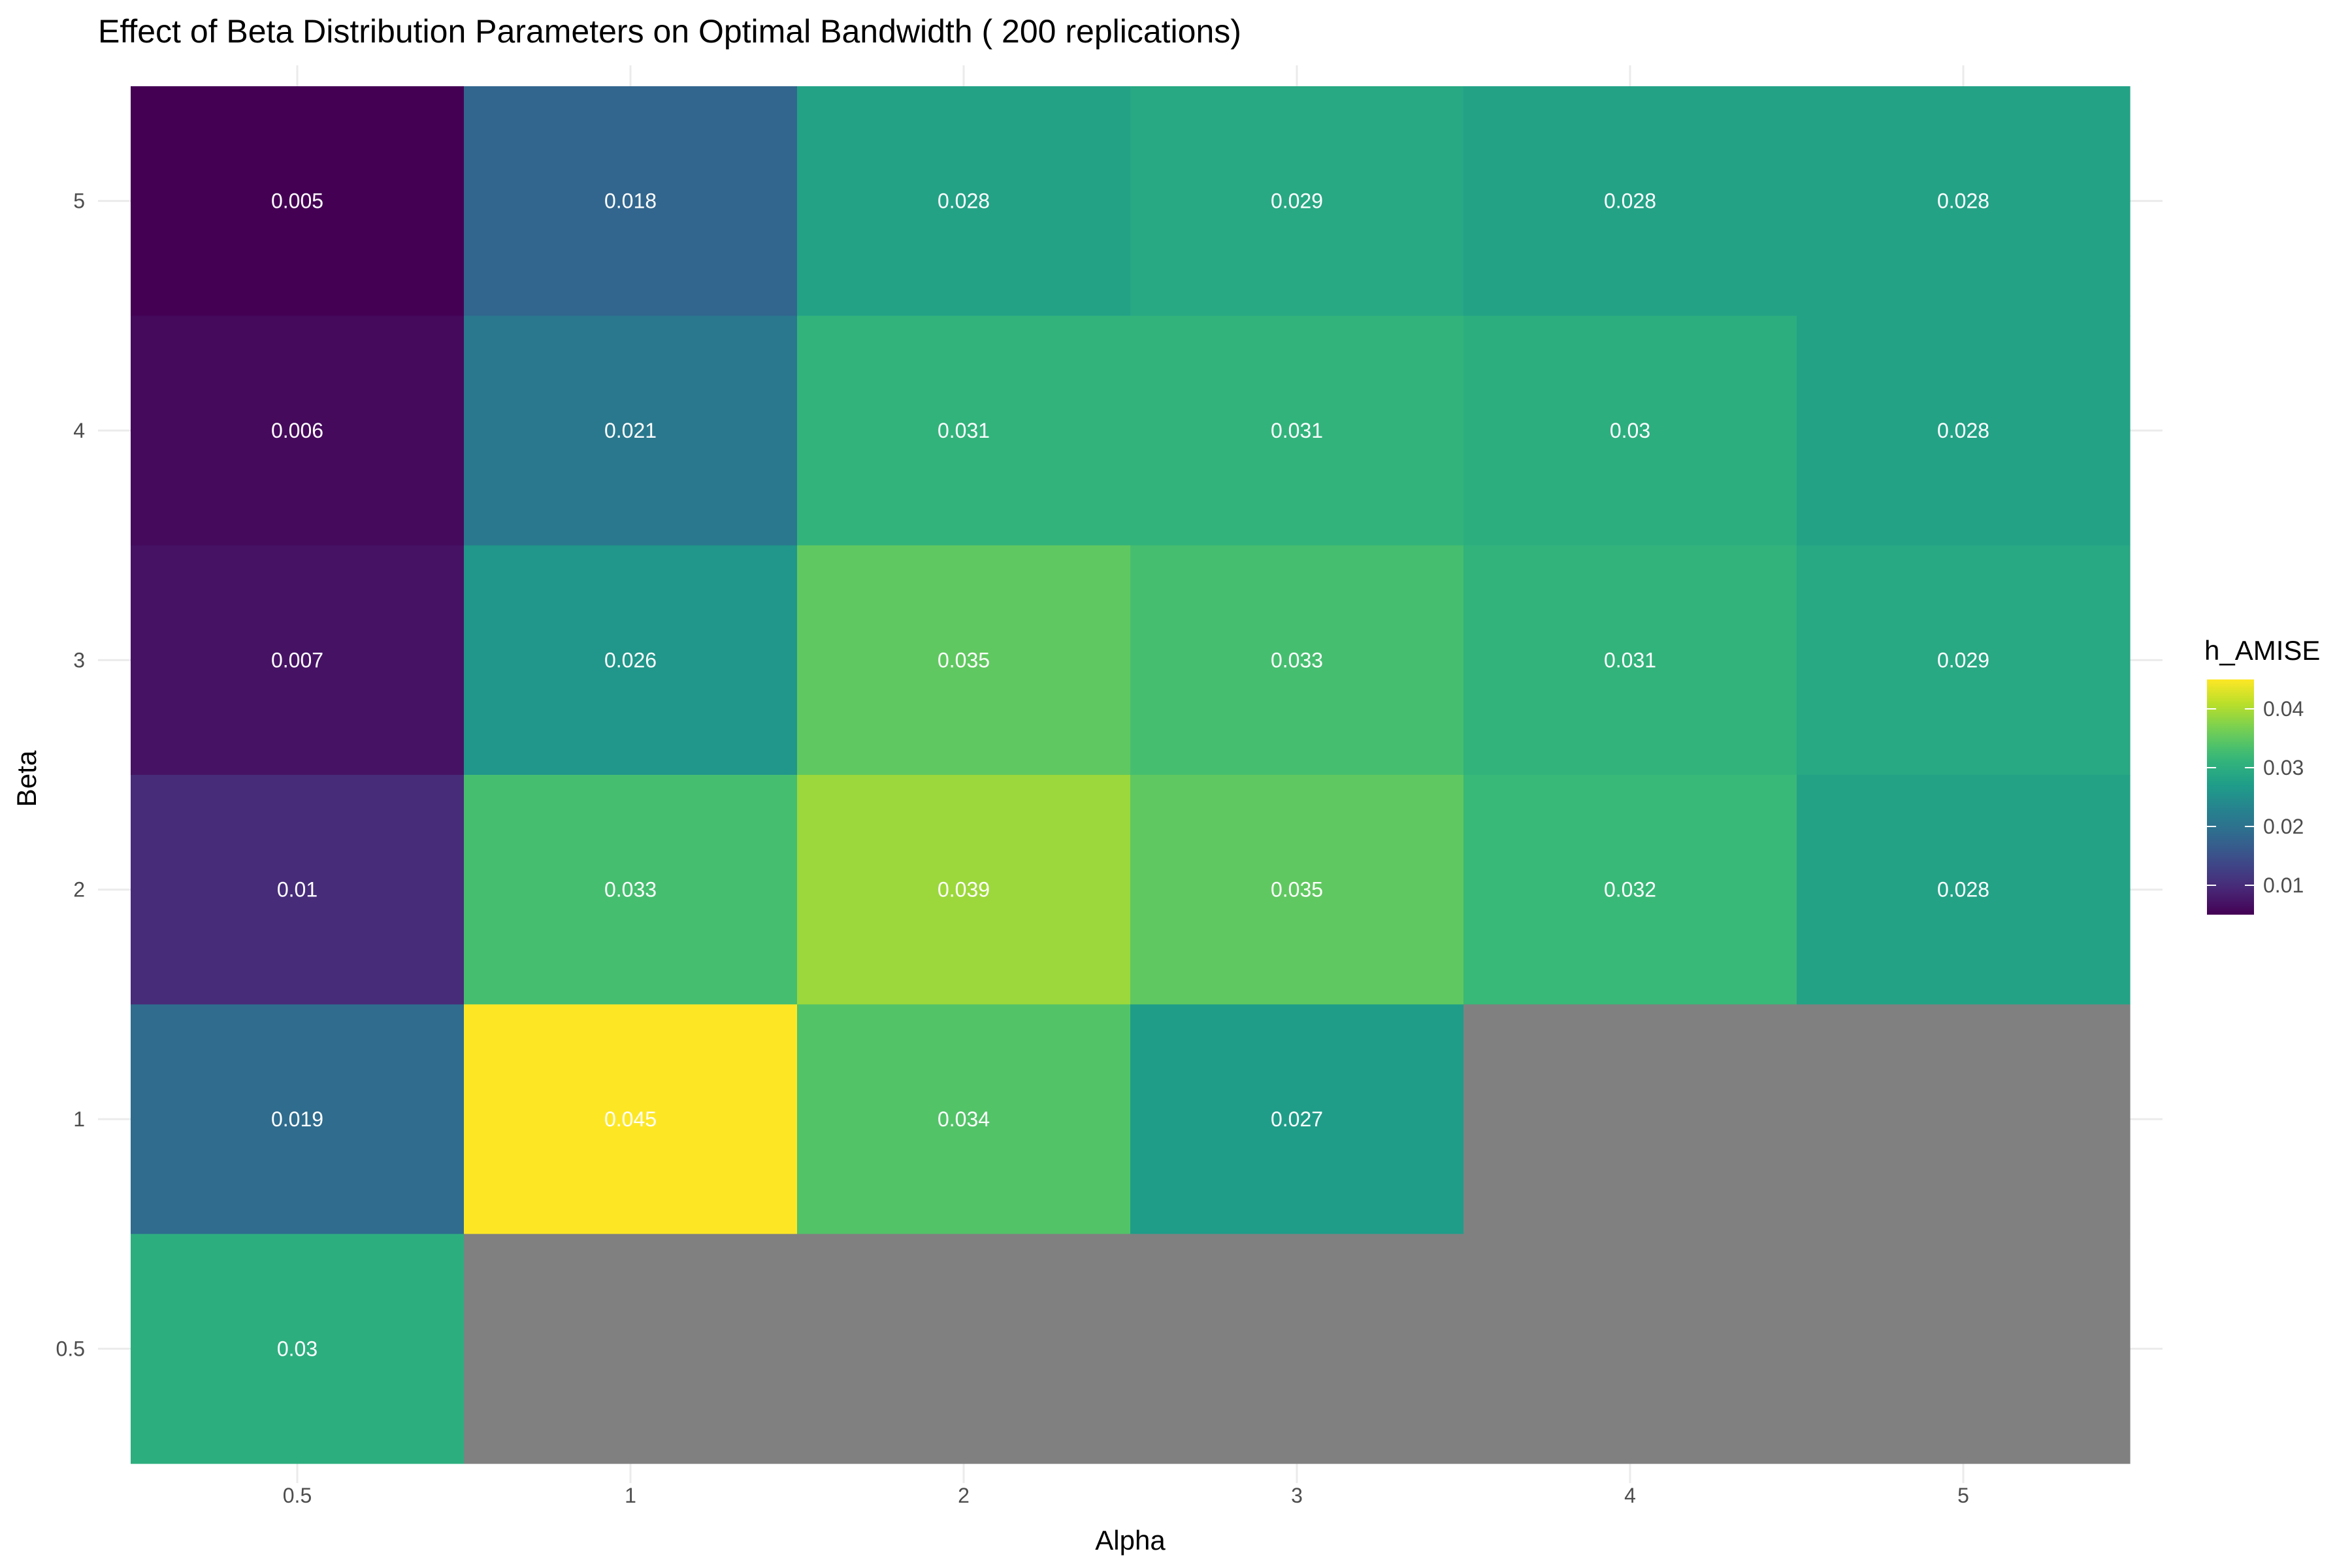 This screenshot has height=1568, width=2352. What do you see at coordinates (2262, 650) in the screenshot?
I see `legend-title: h_AMISE` at bounding box center [2262, 650].